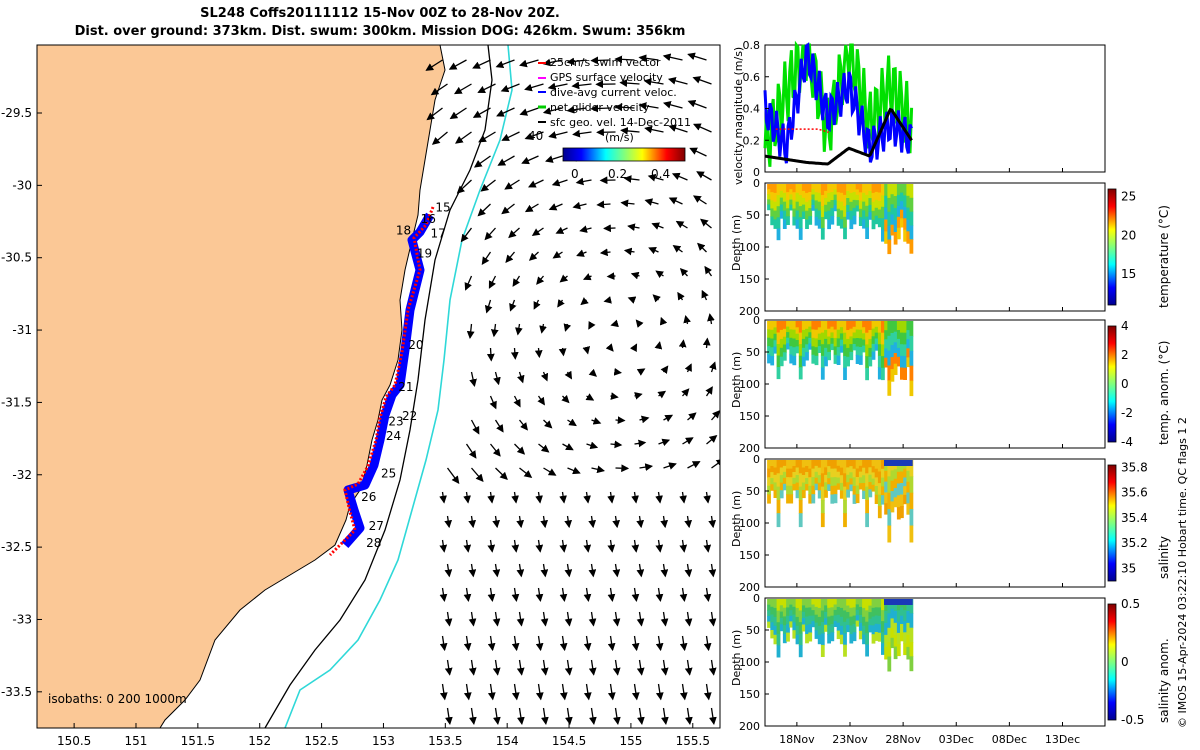 This screenshot has height=750, width=1200. I want to click on colorbar-tick: 35.2, so click(1134, 543).